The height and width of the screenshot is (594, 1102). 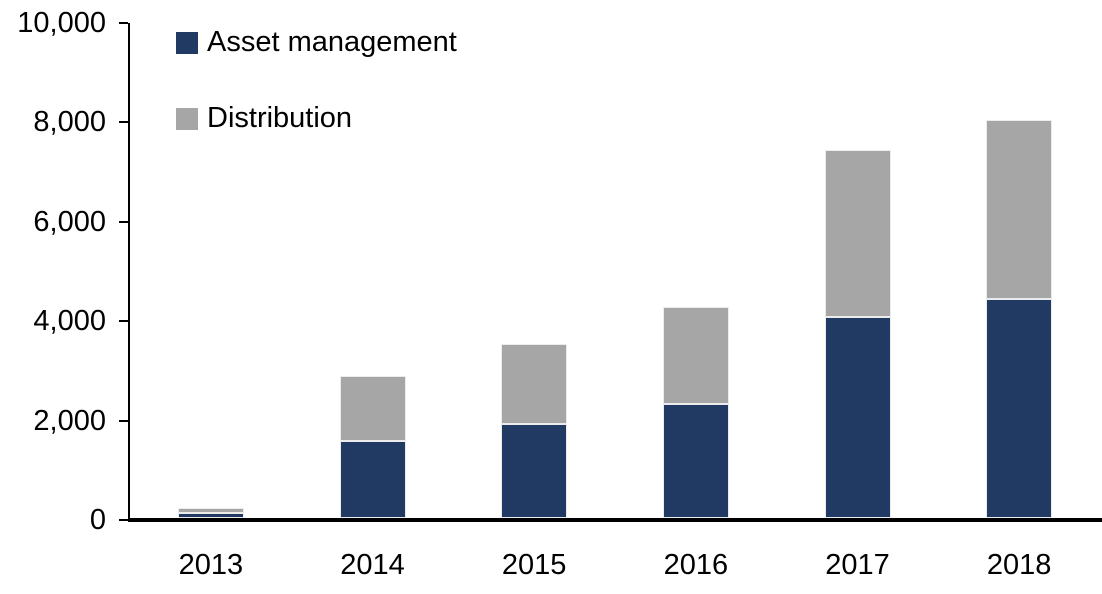 I want to click on bar-segment-distribution-2017, so click(x=857, y=233).